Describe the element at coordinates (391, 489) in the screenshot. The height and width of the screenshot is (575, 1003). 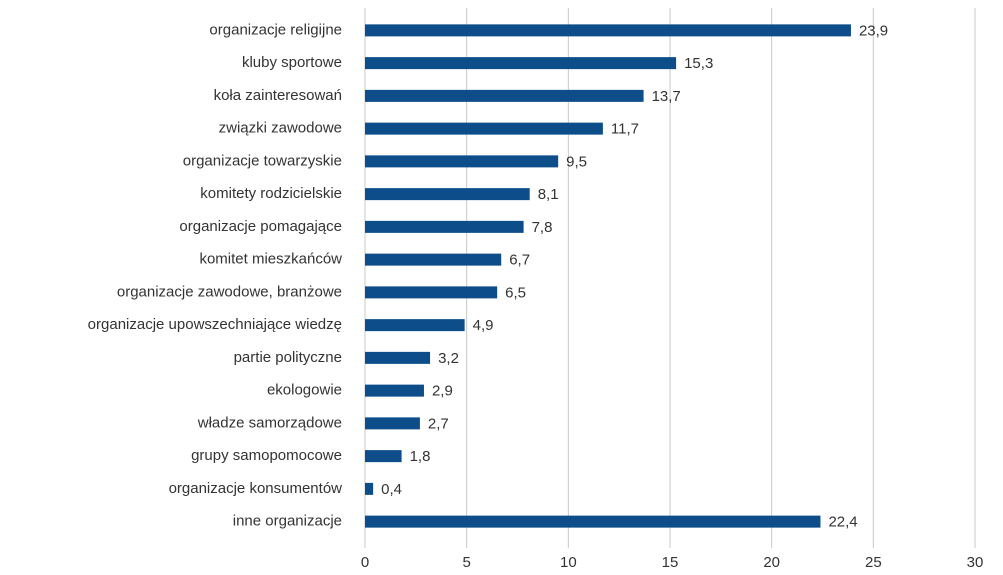
I see `value-label: 0,4` at that location.